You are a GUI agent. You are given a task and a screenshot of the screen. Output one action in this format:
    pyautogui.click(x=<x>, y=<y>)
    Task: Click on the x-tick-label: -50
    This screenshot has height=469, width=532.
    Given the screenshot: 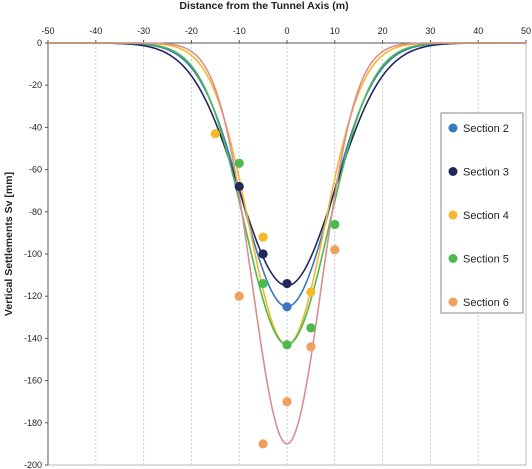 What is the action you would take?
    pyautogui.click(x=47, y=31)
    